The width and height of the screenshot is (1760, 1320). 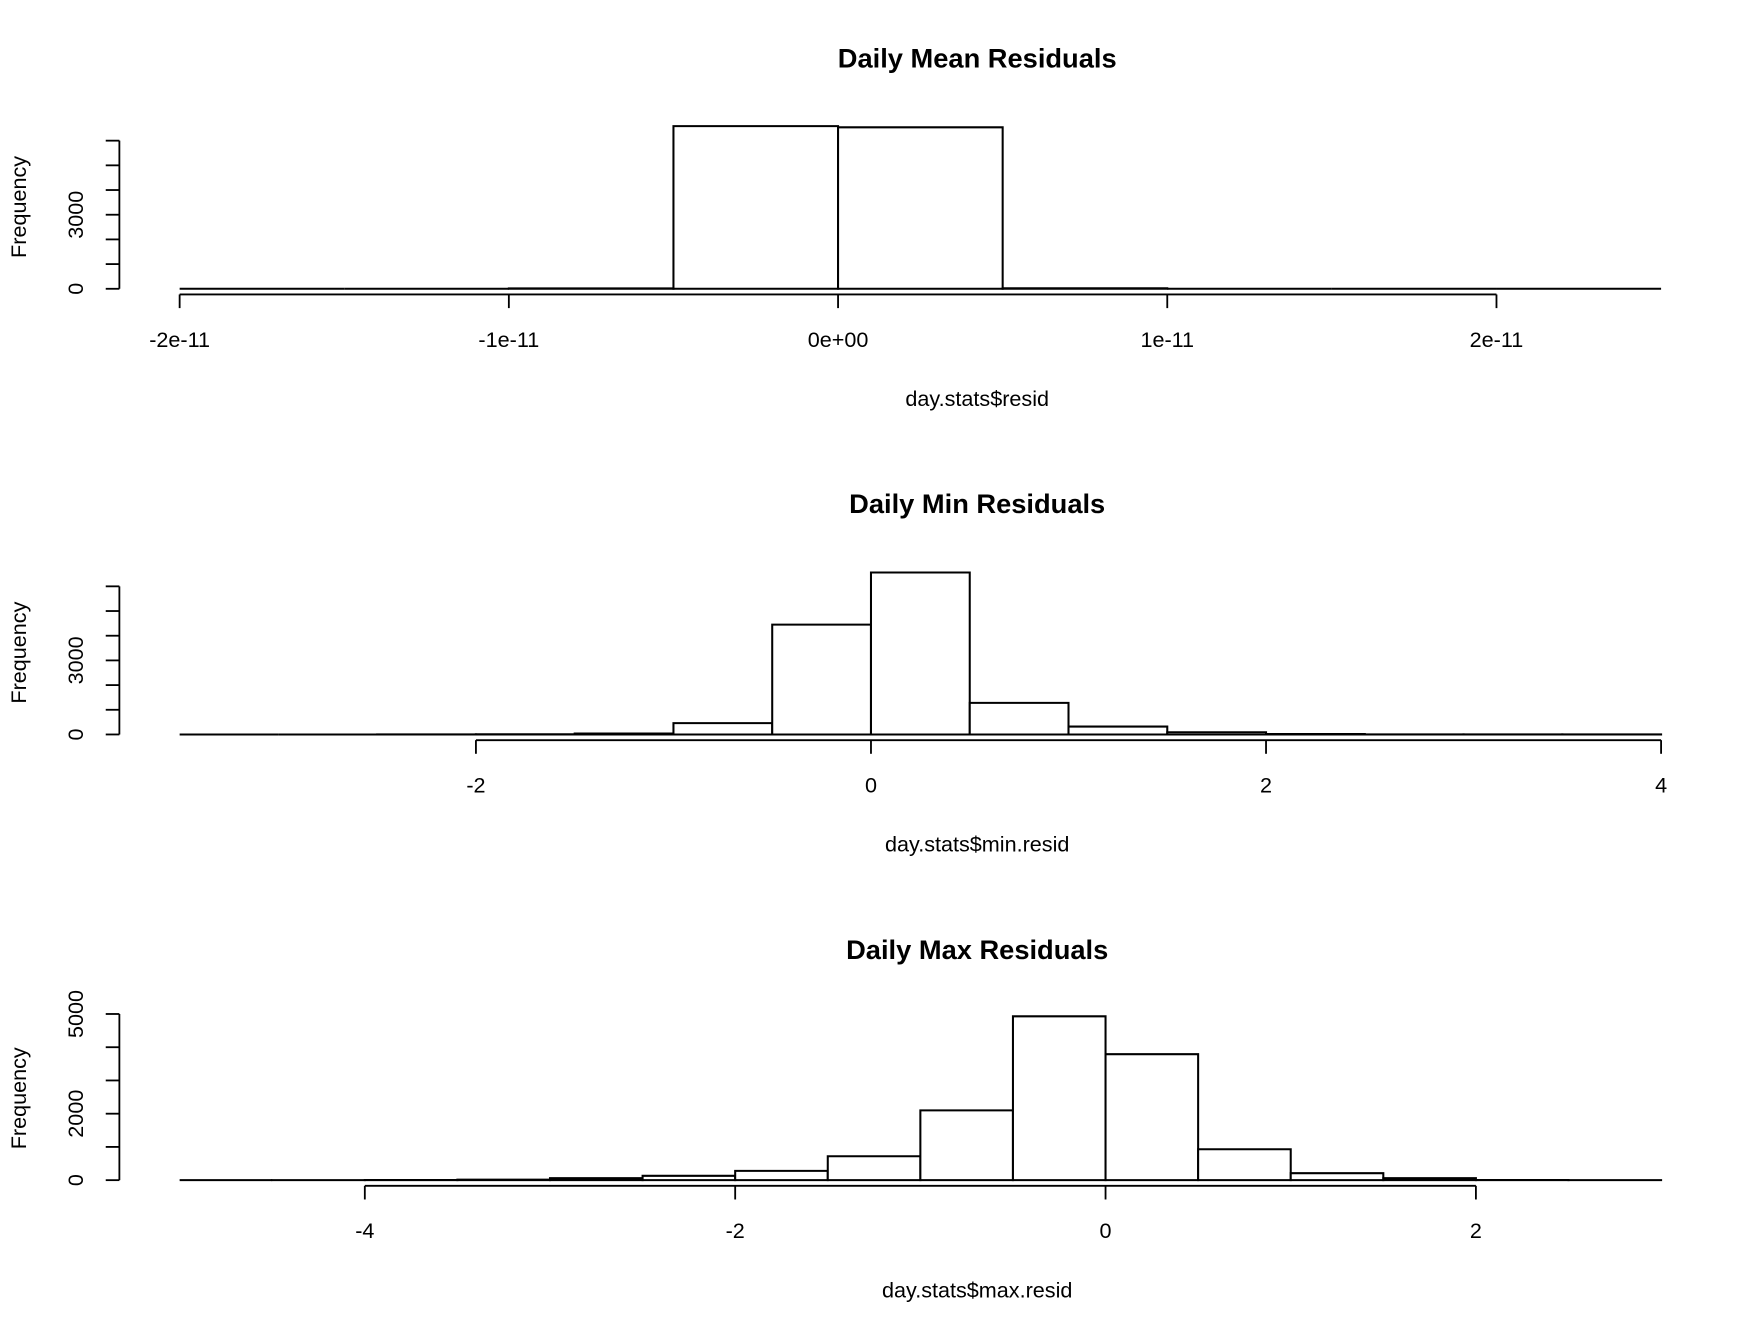 I want to click on x-axis-label: day.stats$resid, so click(x=977, y=398).